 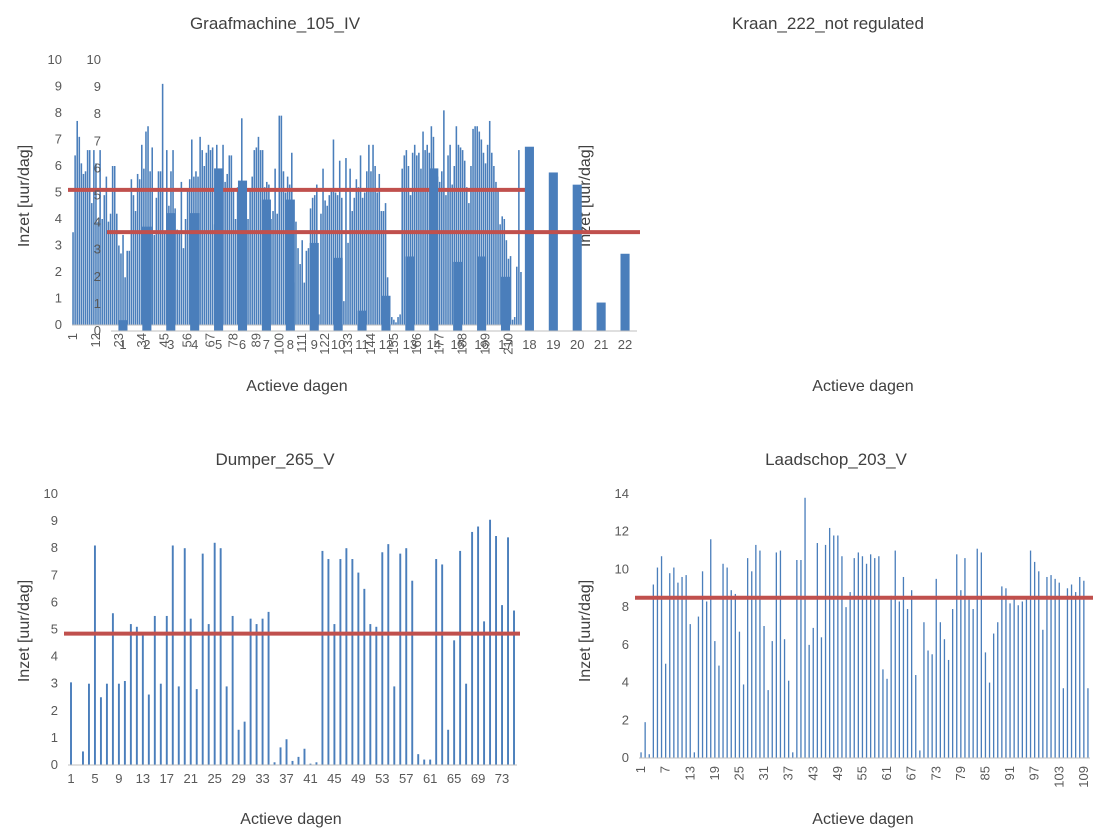 I want to click on x-tick-label: 109, so click(x=1083, y=777).